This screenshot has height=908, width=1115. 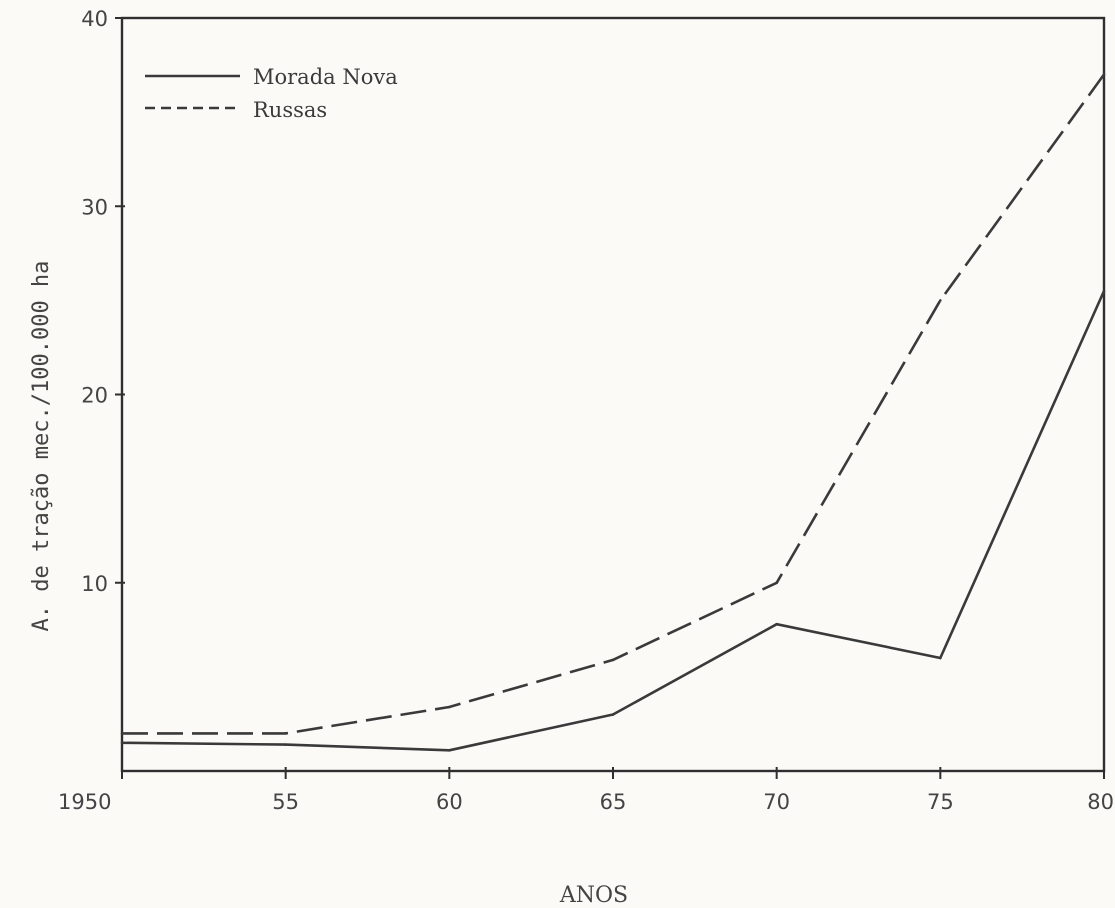 I want to click on legend-label-morada-nova: Morada Nova, so click(x=325, y=77).